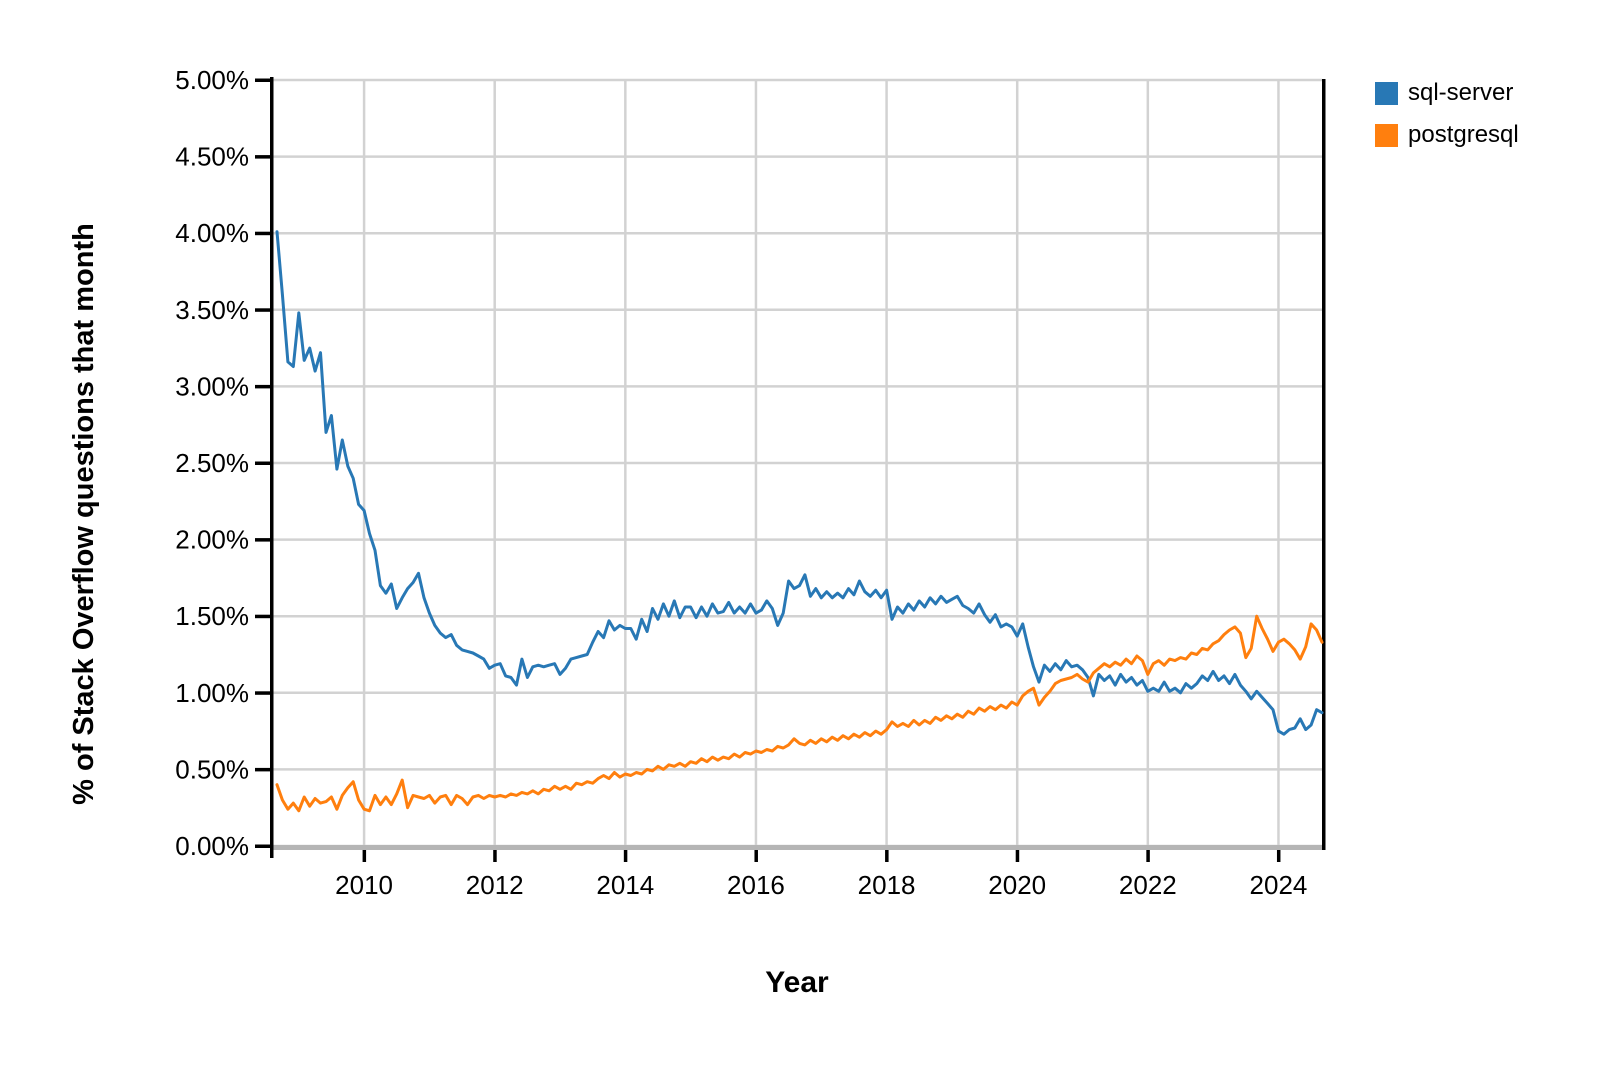 The height and width of the screenshot is (1066, 1618). Describe the element at coordinates (1386, 93) in the screenshot. I see `legend-swatch-sql-server-icon` at that location.